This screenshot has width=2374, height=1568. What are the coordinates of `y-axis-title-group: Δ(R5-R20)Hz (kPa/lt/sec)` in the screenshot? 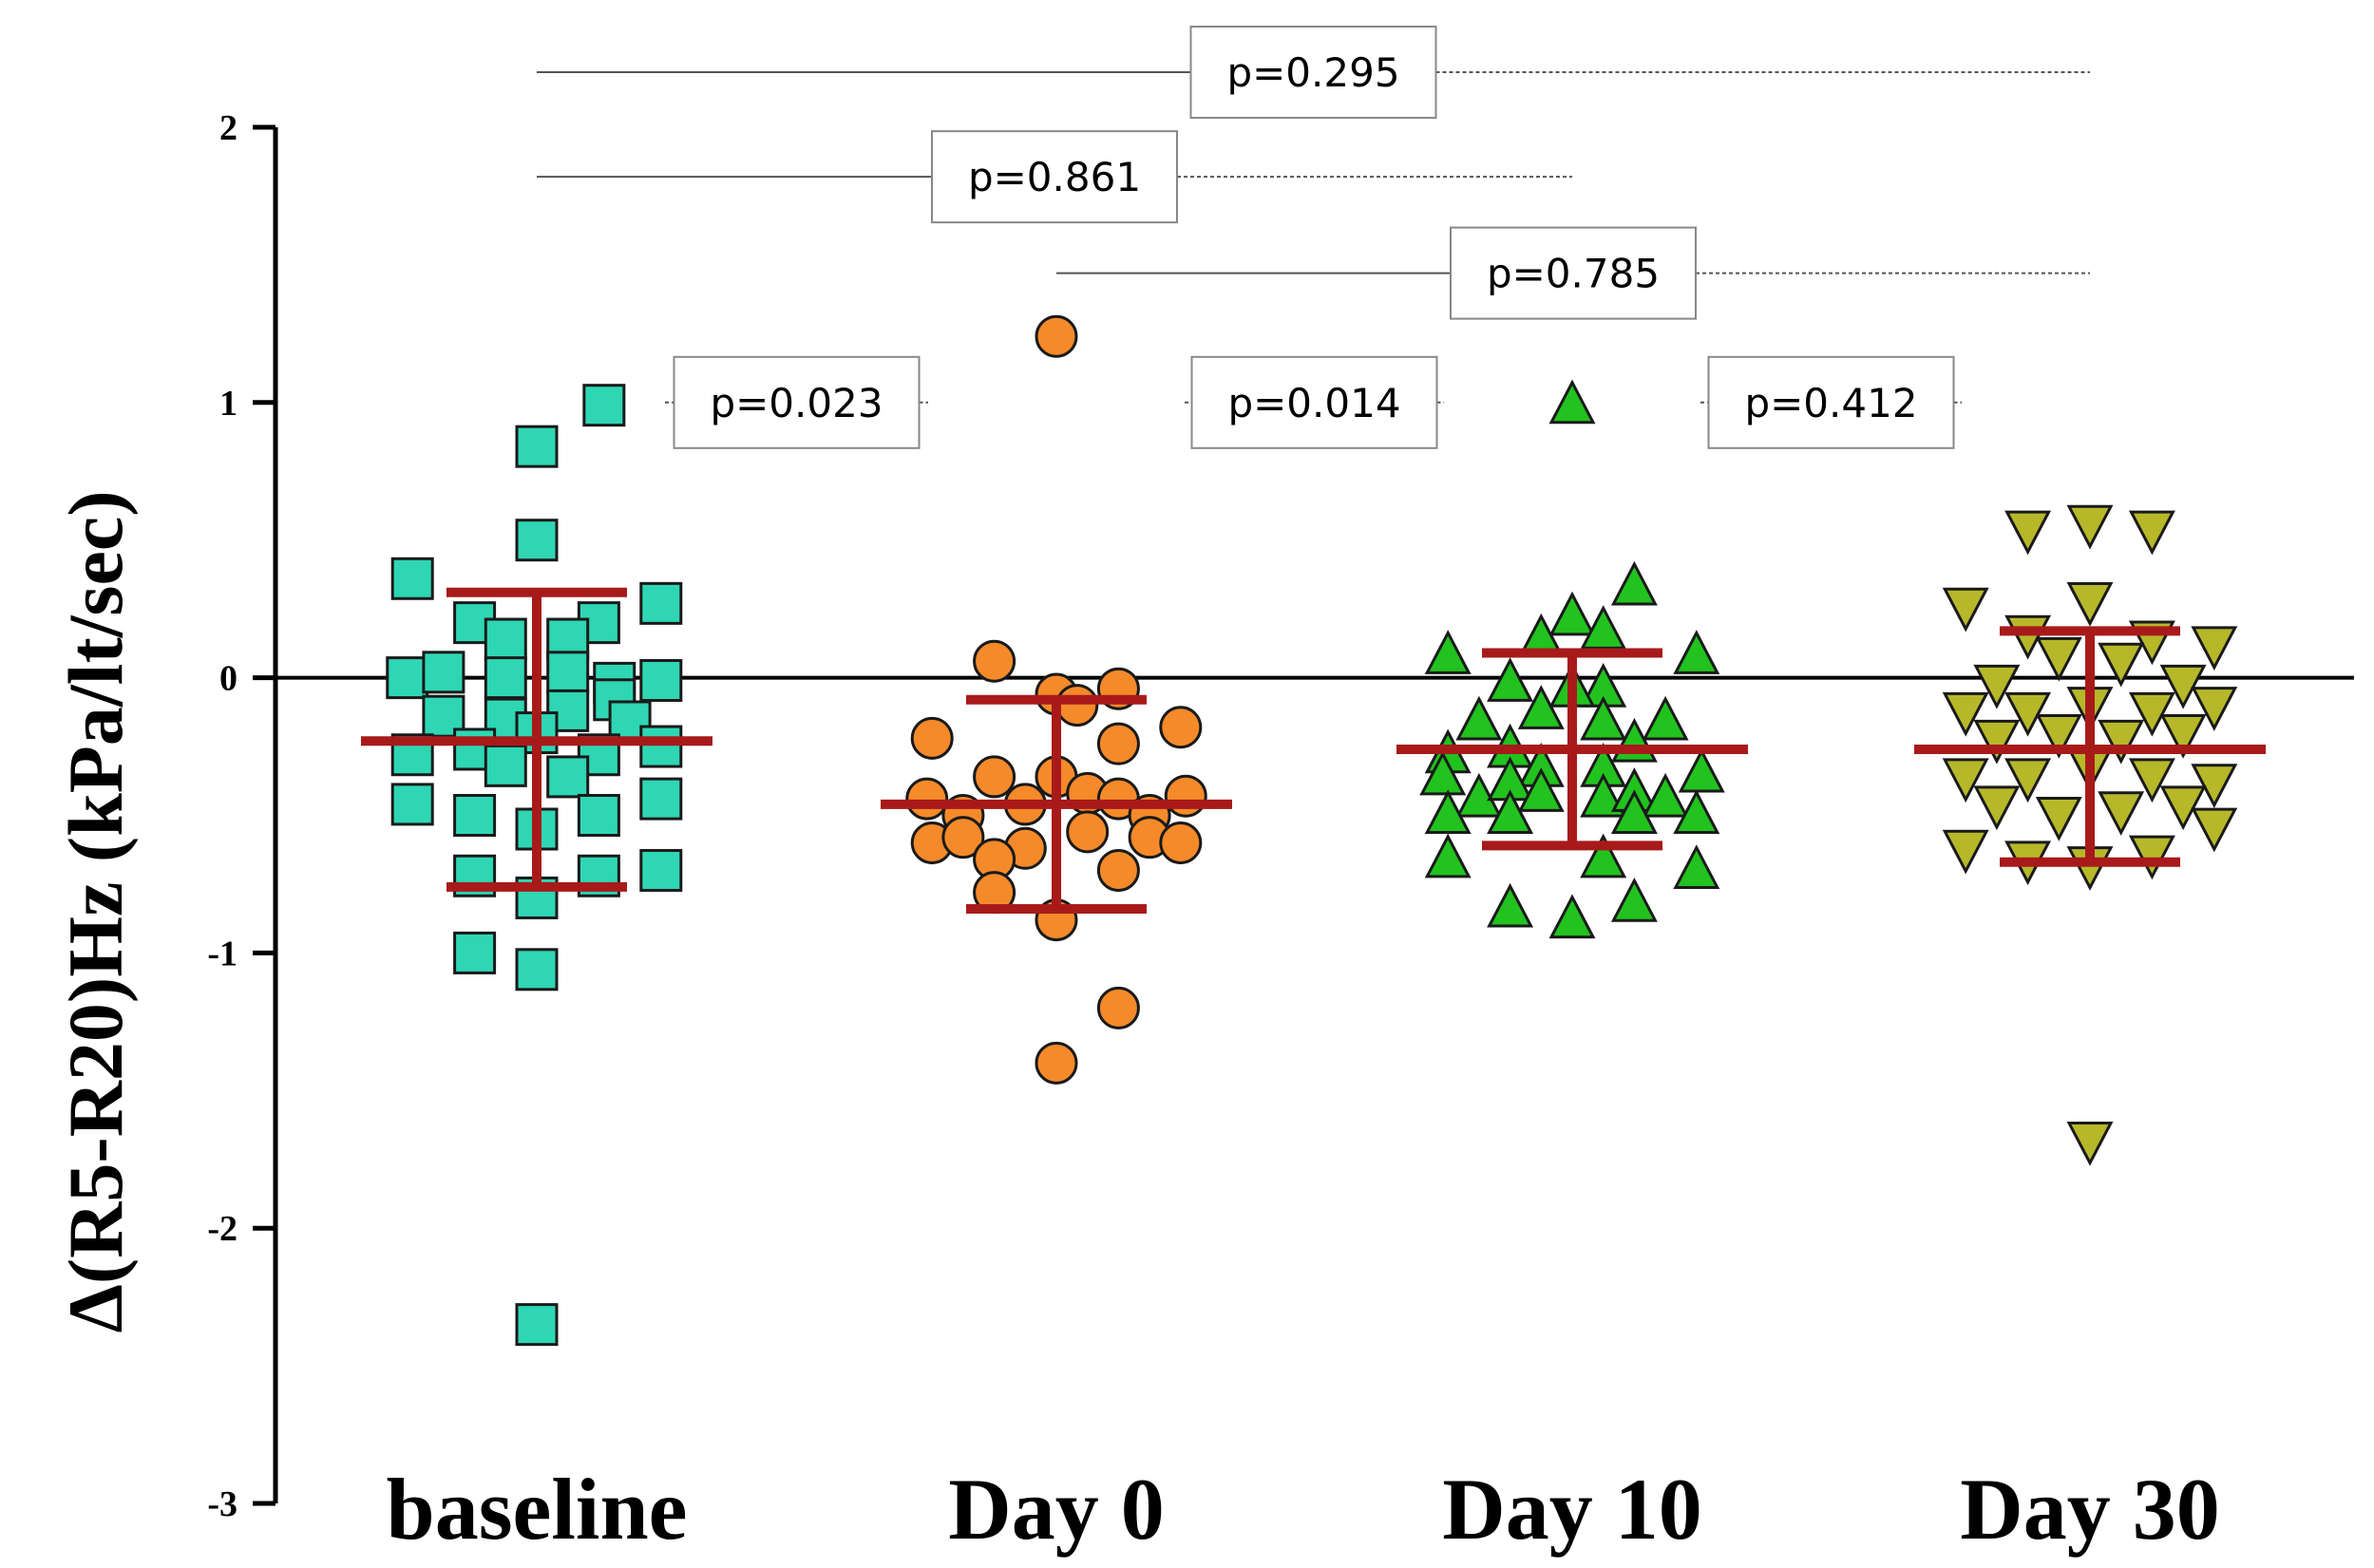 It's located at (95, 911).